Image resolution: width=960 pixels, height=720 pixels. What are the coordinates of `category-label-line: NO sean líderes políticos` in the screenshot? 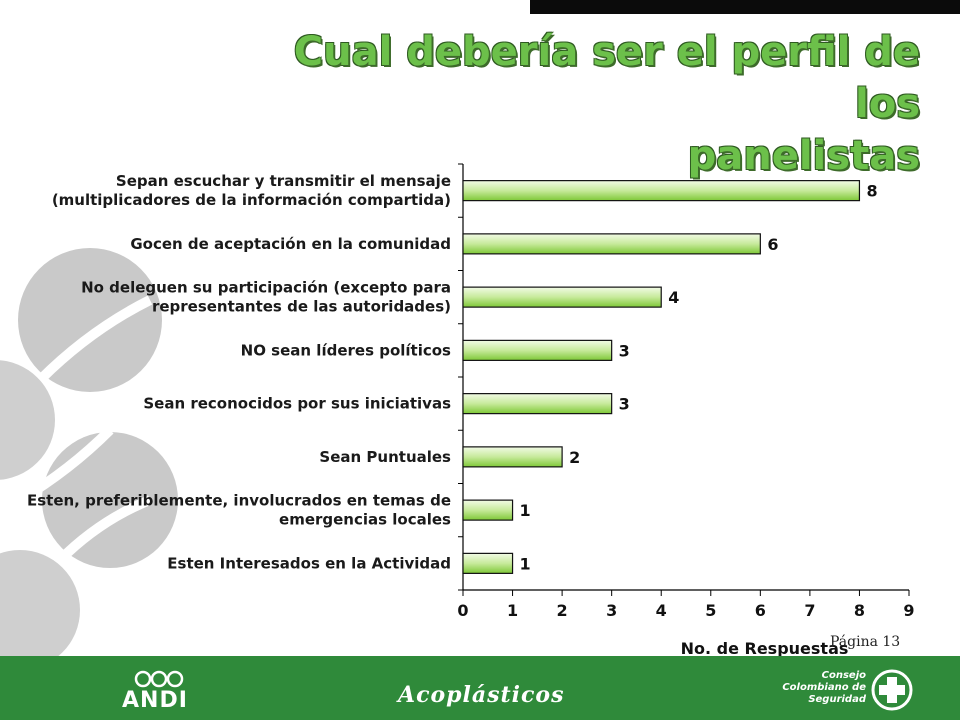 It's located at (346, 350).